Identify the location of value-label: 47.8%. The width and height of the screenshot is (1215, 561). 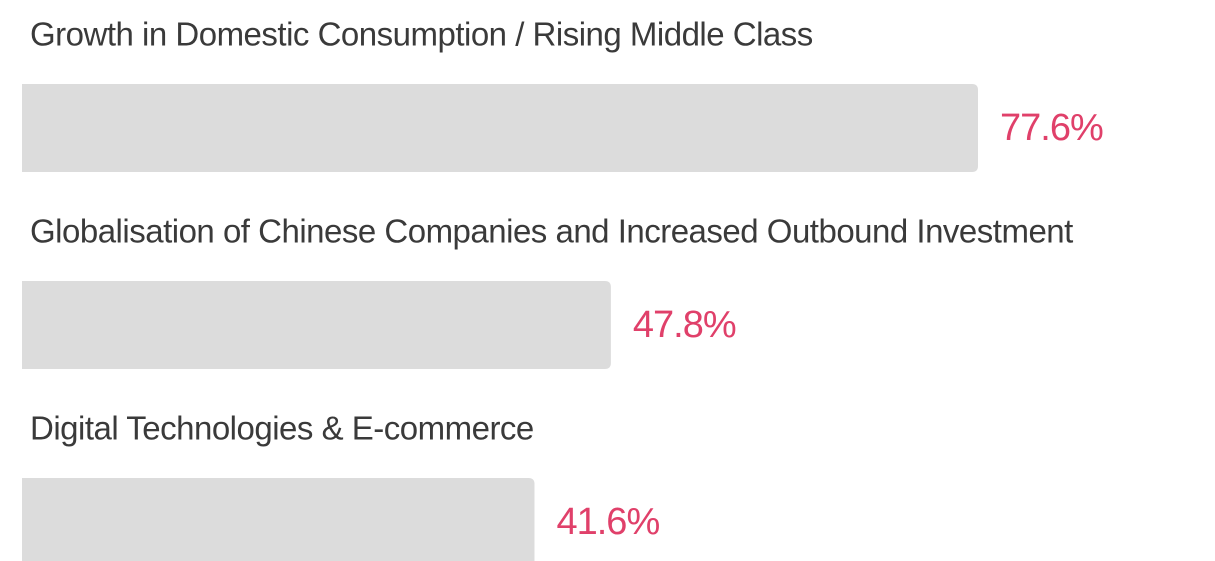
(684, 325).